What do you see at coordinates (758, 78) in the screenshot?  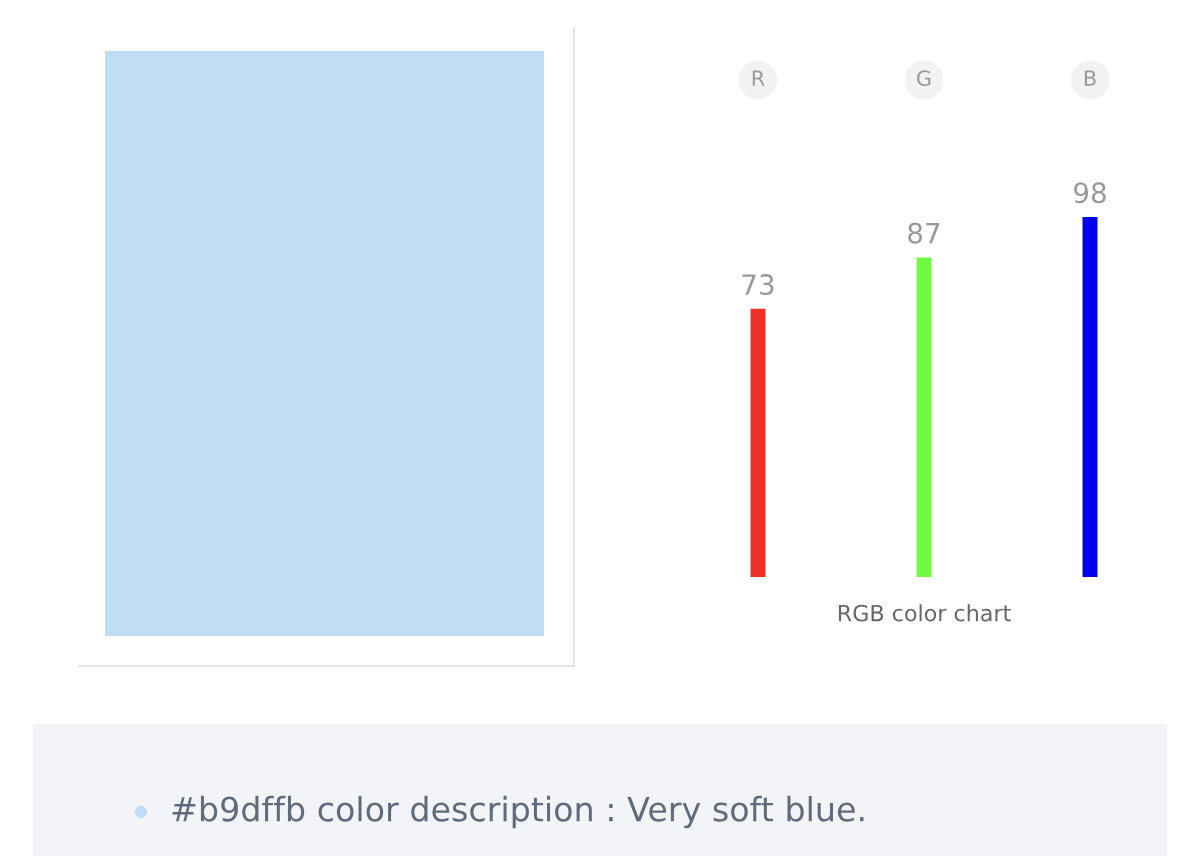 I see `x-tick-label: R` at bounding box center [758, 78].